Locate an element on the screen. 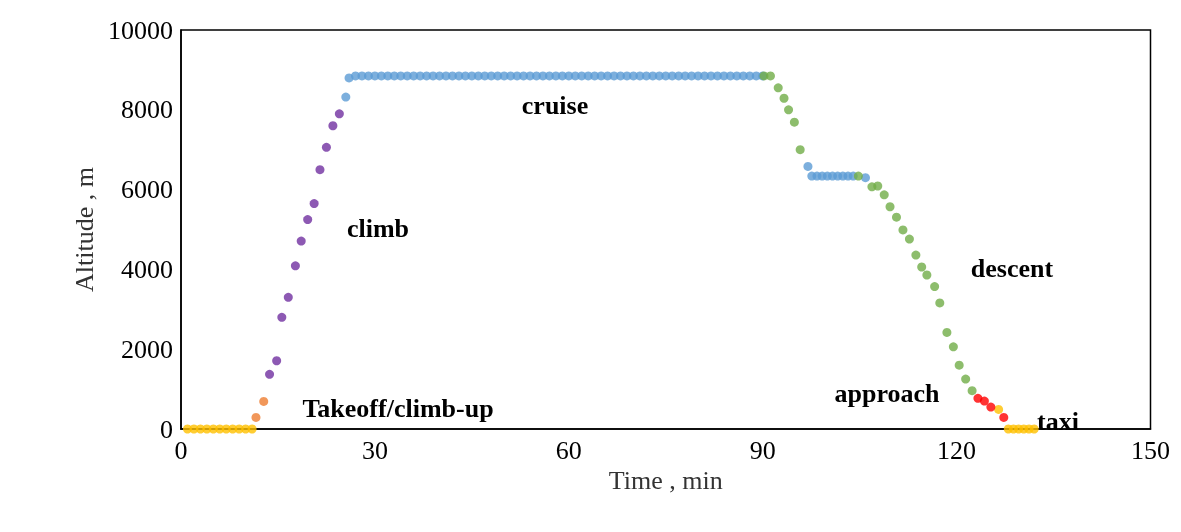 The image size is (1181, 532). annotation: descent is located at coordinates (1012, 268).